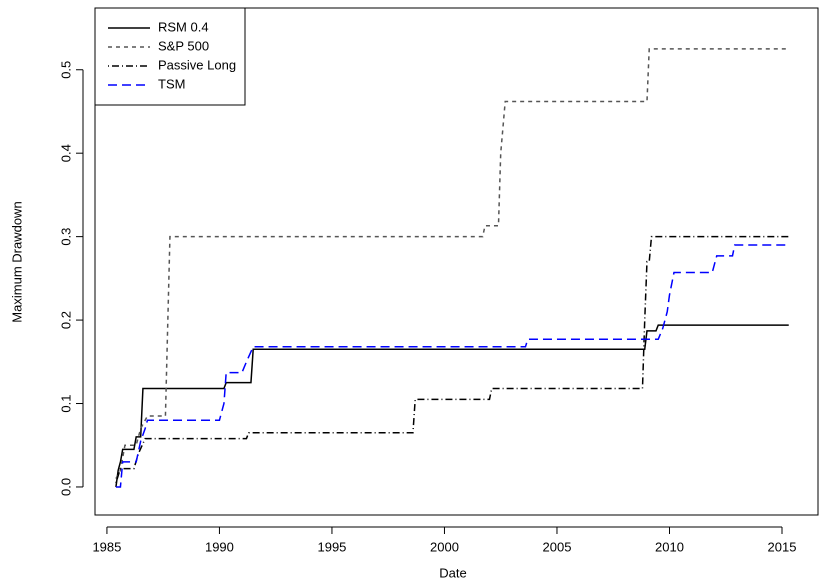  What do you see at coordinates (557, 546) in the screenshot?
I see `x-tick-label: 2005` at bounding box center [557, 546].